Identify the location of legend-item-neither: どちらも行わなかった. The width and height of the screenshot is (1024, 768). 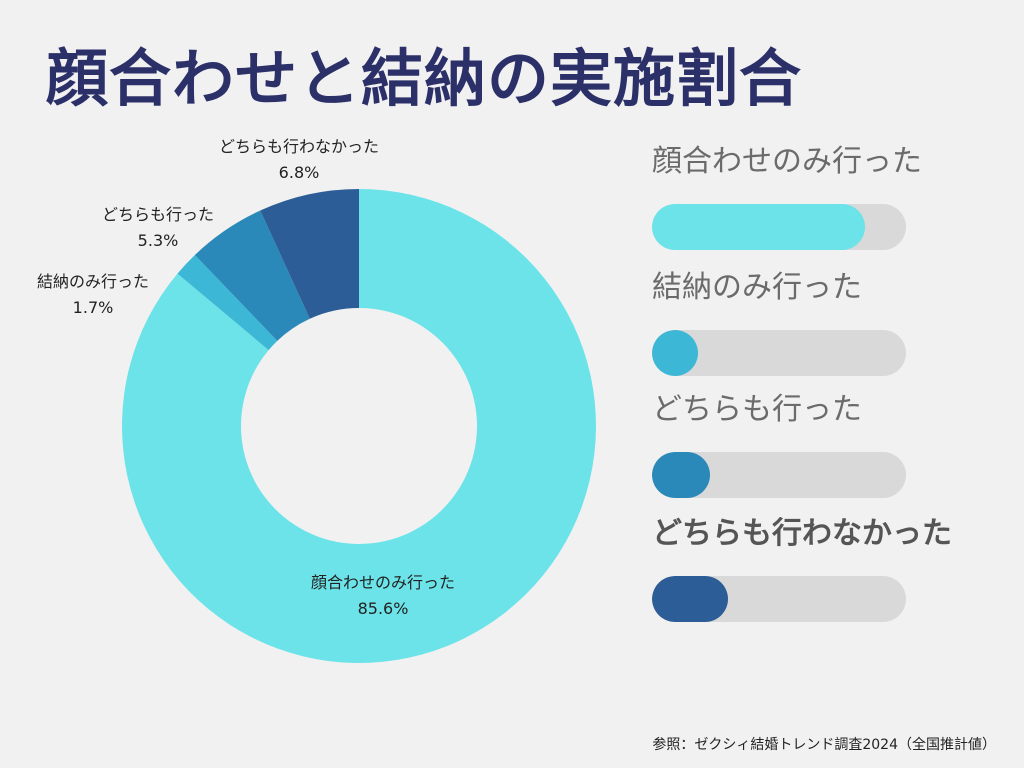
(817, 568).